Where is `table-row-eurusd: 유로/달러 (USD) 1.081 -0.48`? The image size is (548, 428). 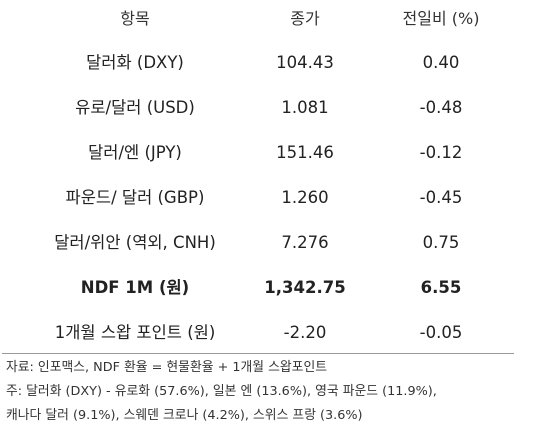 table-row-eurusd: 유로/달러 (USD) 1.081 -0.48 is located at coordinates (274, 108).